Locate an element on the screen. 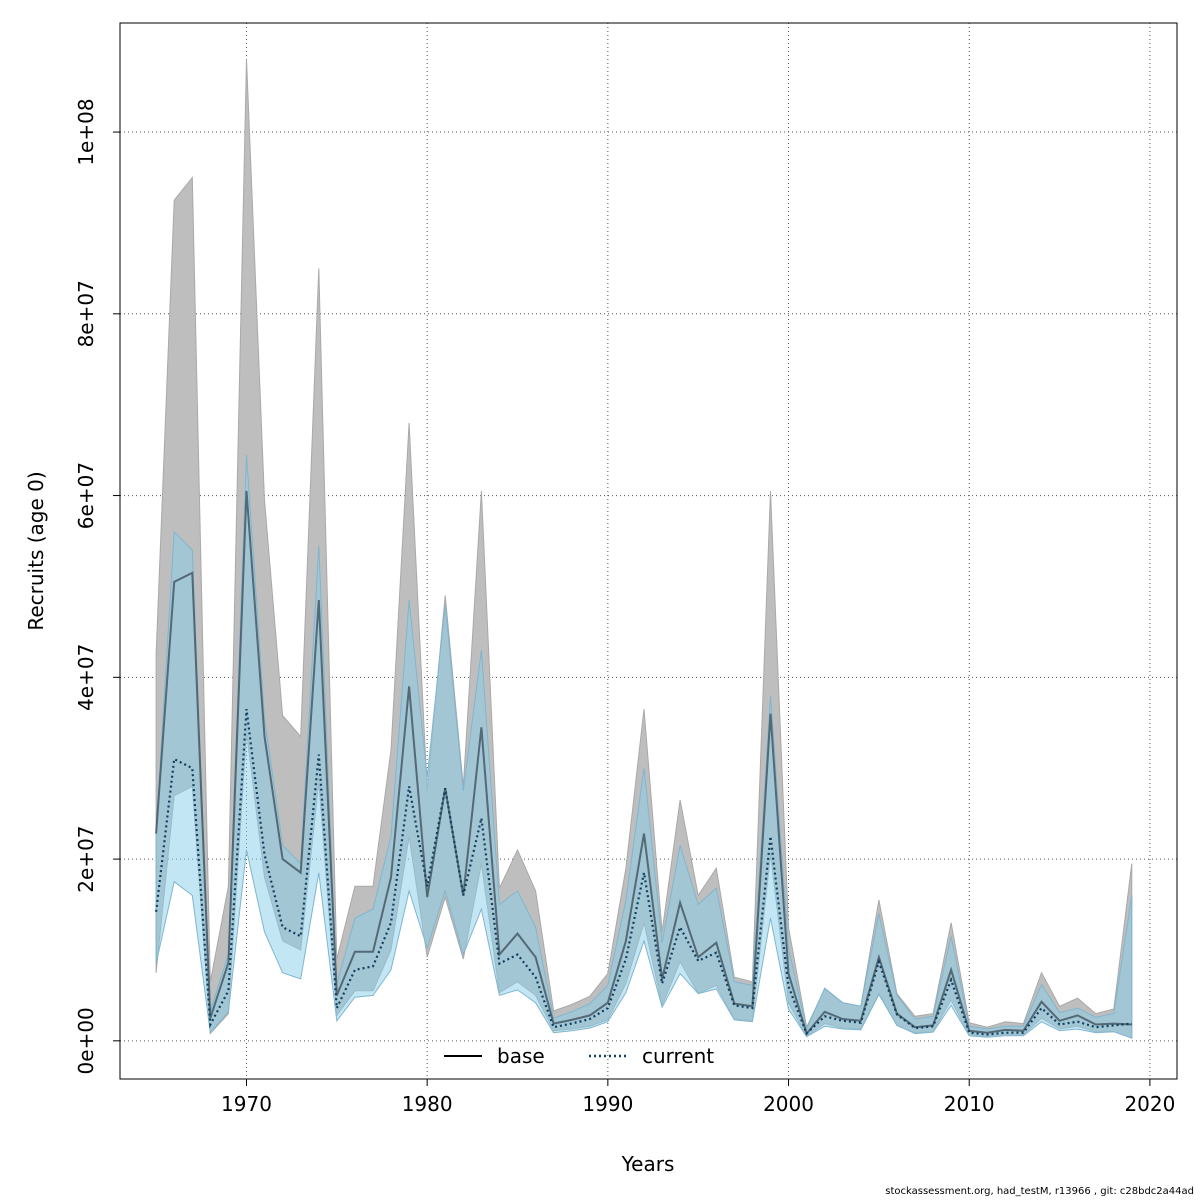 Image resolution: width=1200 pixels, height=1200 pixels. x-tick-label: 1970 is located at coordinates (246, 1104).